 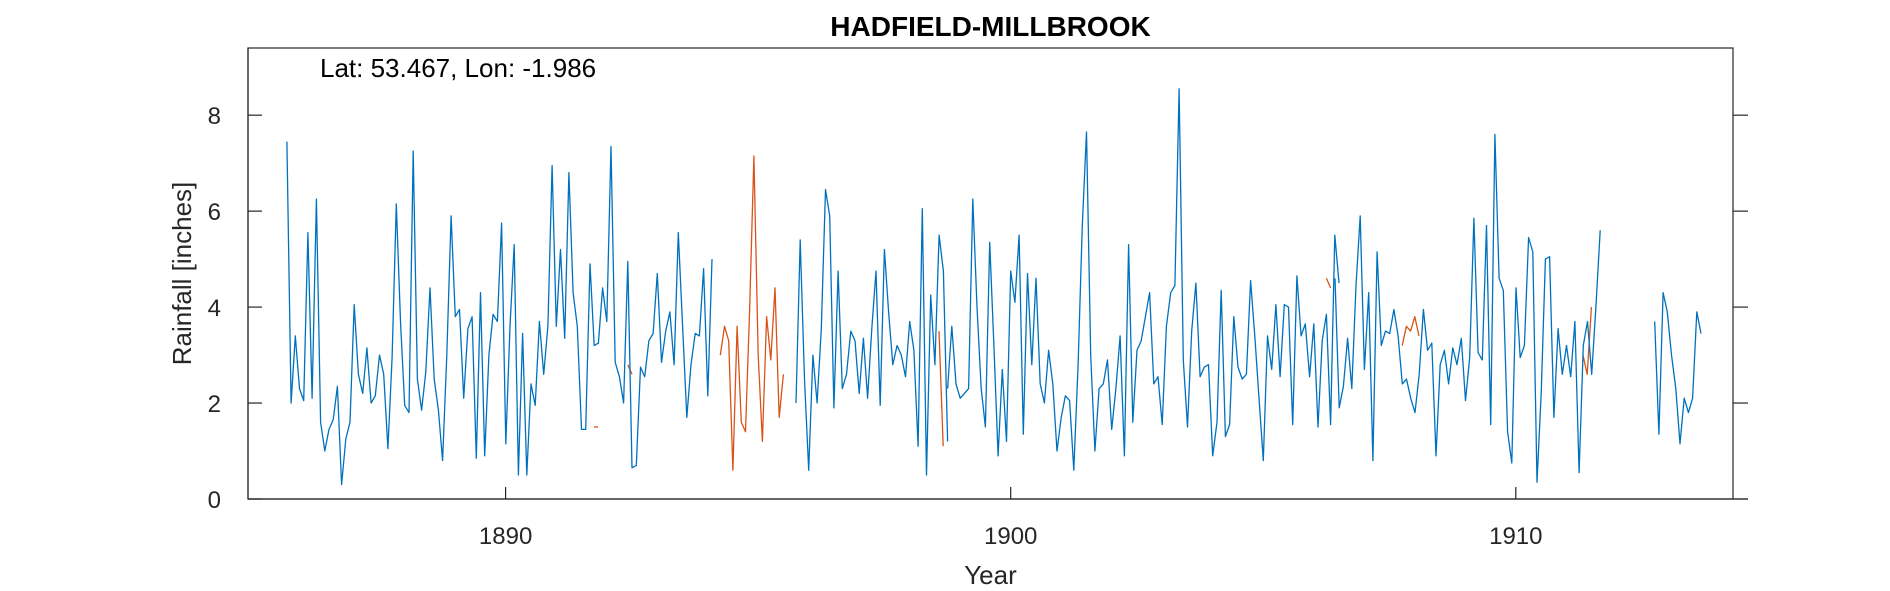 I want to click on y-tick-label-2: 2, so click(x=214, y=404).